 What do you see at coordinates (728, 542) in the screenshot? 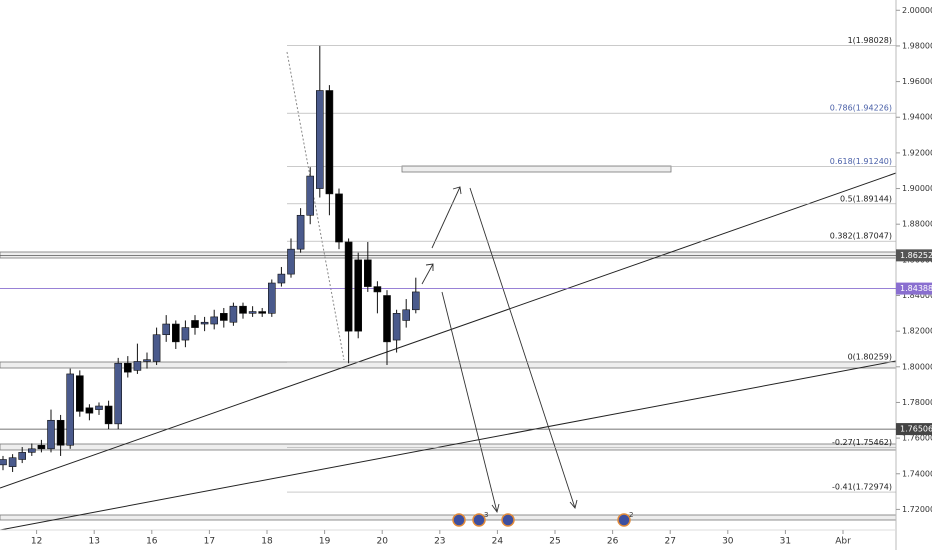
I see `x-tick-label: 30` at bounding box center [728, 542].